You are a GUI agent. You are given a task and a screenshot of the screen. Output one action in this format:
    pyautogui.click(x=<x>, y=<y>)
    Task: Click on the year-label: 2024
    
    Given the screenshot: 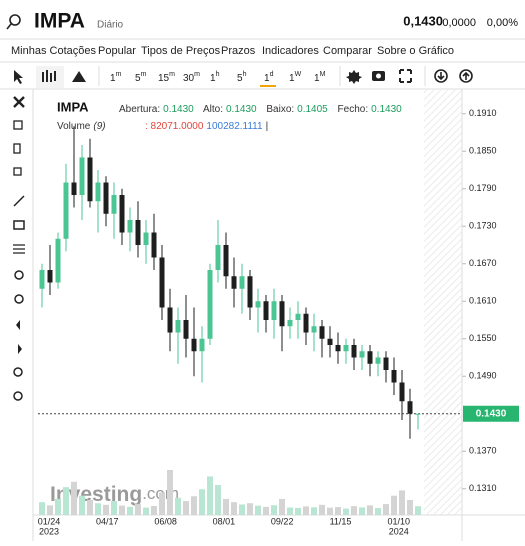 What is the action you would take?
    pyautogui.click(x=399, y=531)
    